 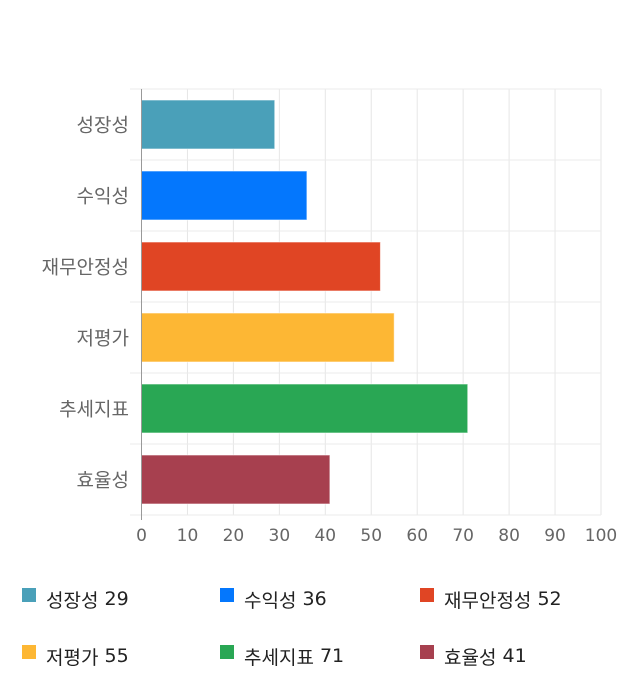 I want to click on legend-label: 효율성, so click(x=470, y=657).